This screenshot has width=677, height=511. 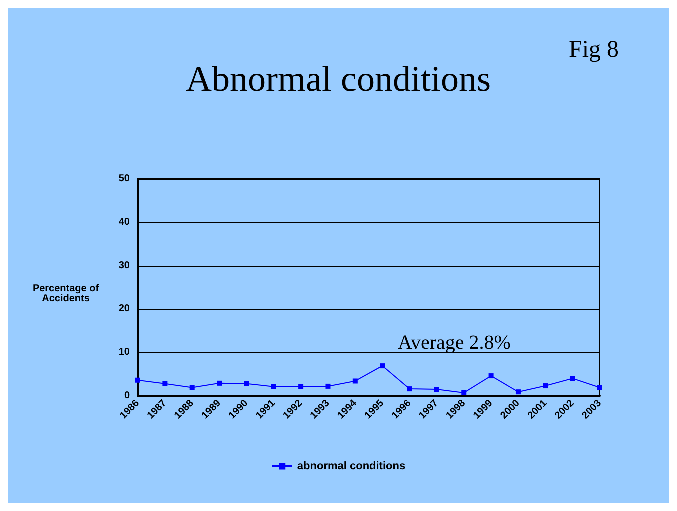 What do you see at coordinates (66, 294) in the screenshot?
I see `y-axis-title: Percentage of Accidents` at bounding box center [66, 294].